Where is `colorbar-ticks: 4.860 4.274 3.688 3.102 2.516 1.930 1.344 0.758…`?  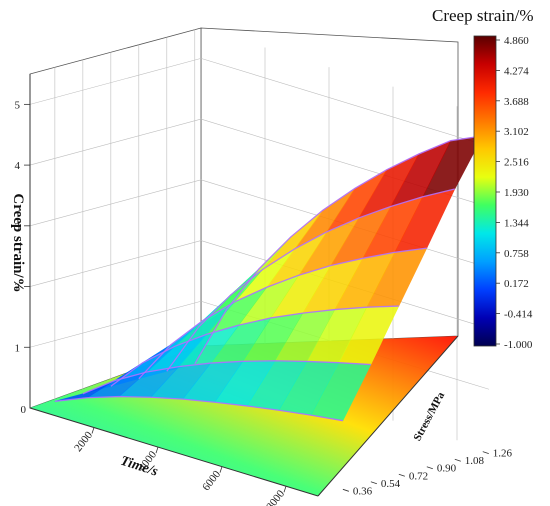
colorbar-ticks: 4.860 4.274 3.688 3.102 2.516 1.930 1.344 0.758… is located at coordinates (514, 193).